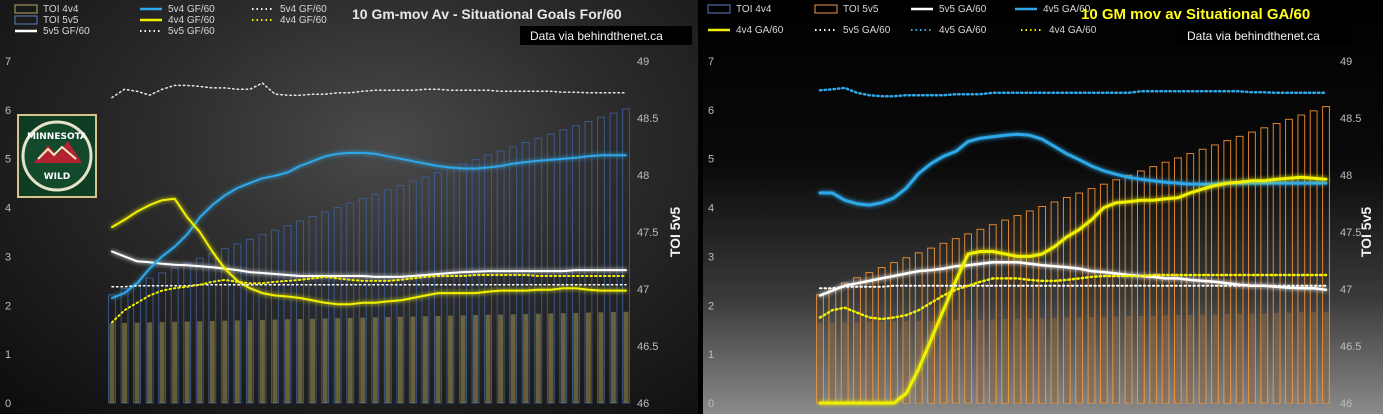  I want to click on y2-tick-label: 46.5, so click(647, 347).